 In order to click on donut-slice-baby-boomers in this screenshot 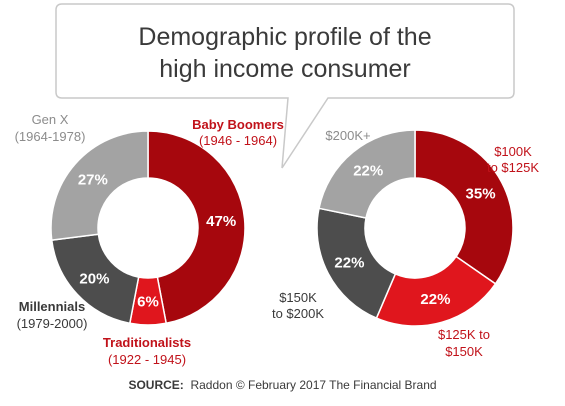, I will do `click(196, 227)`.